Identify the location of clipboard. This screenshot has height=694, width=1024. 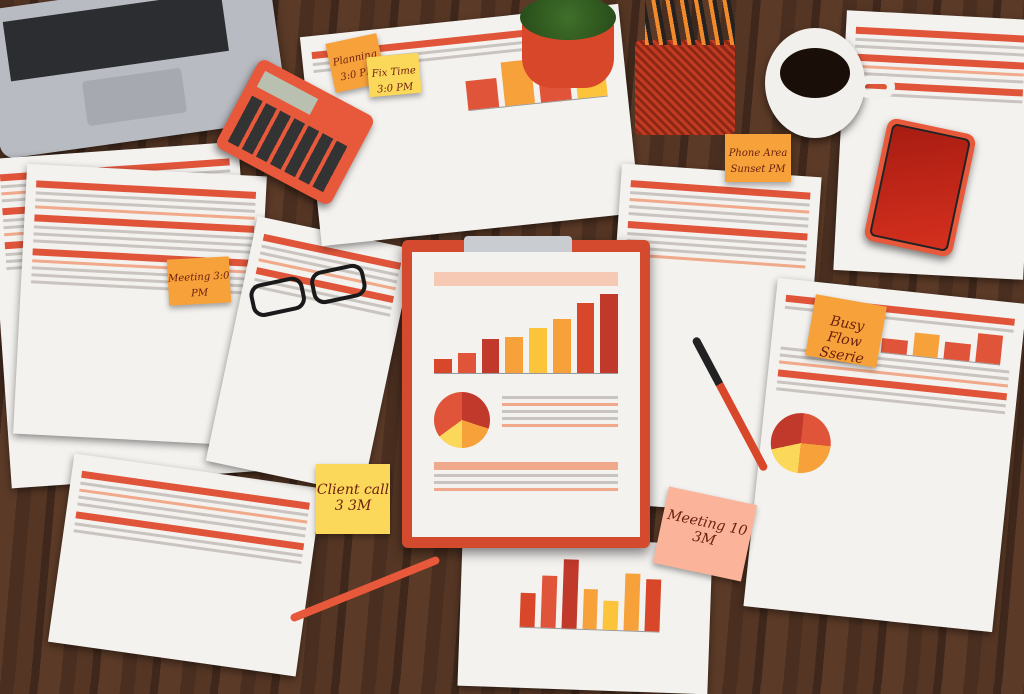
(526, 392).